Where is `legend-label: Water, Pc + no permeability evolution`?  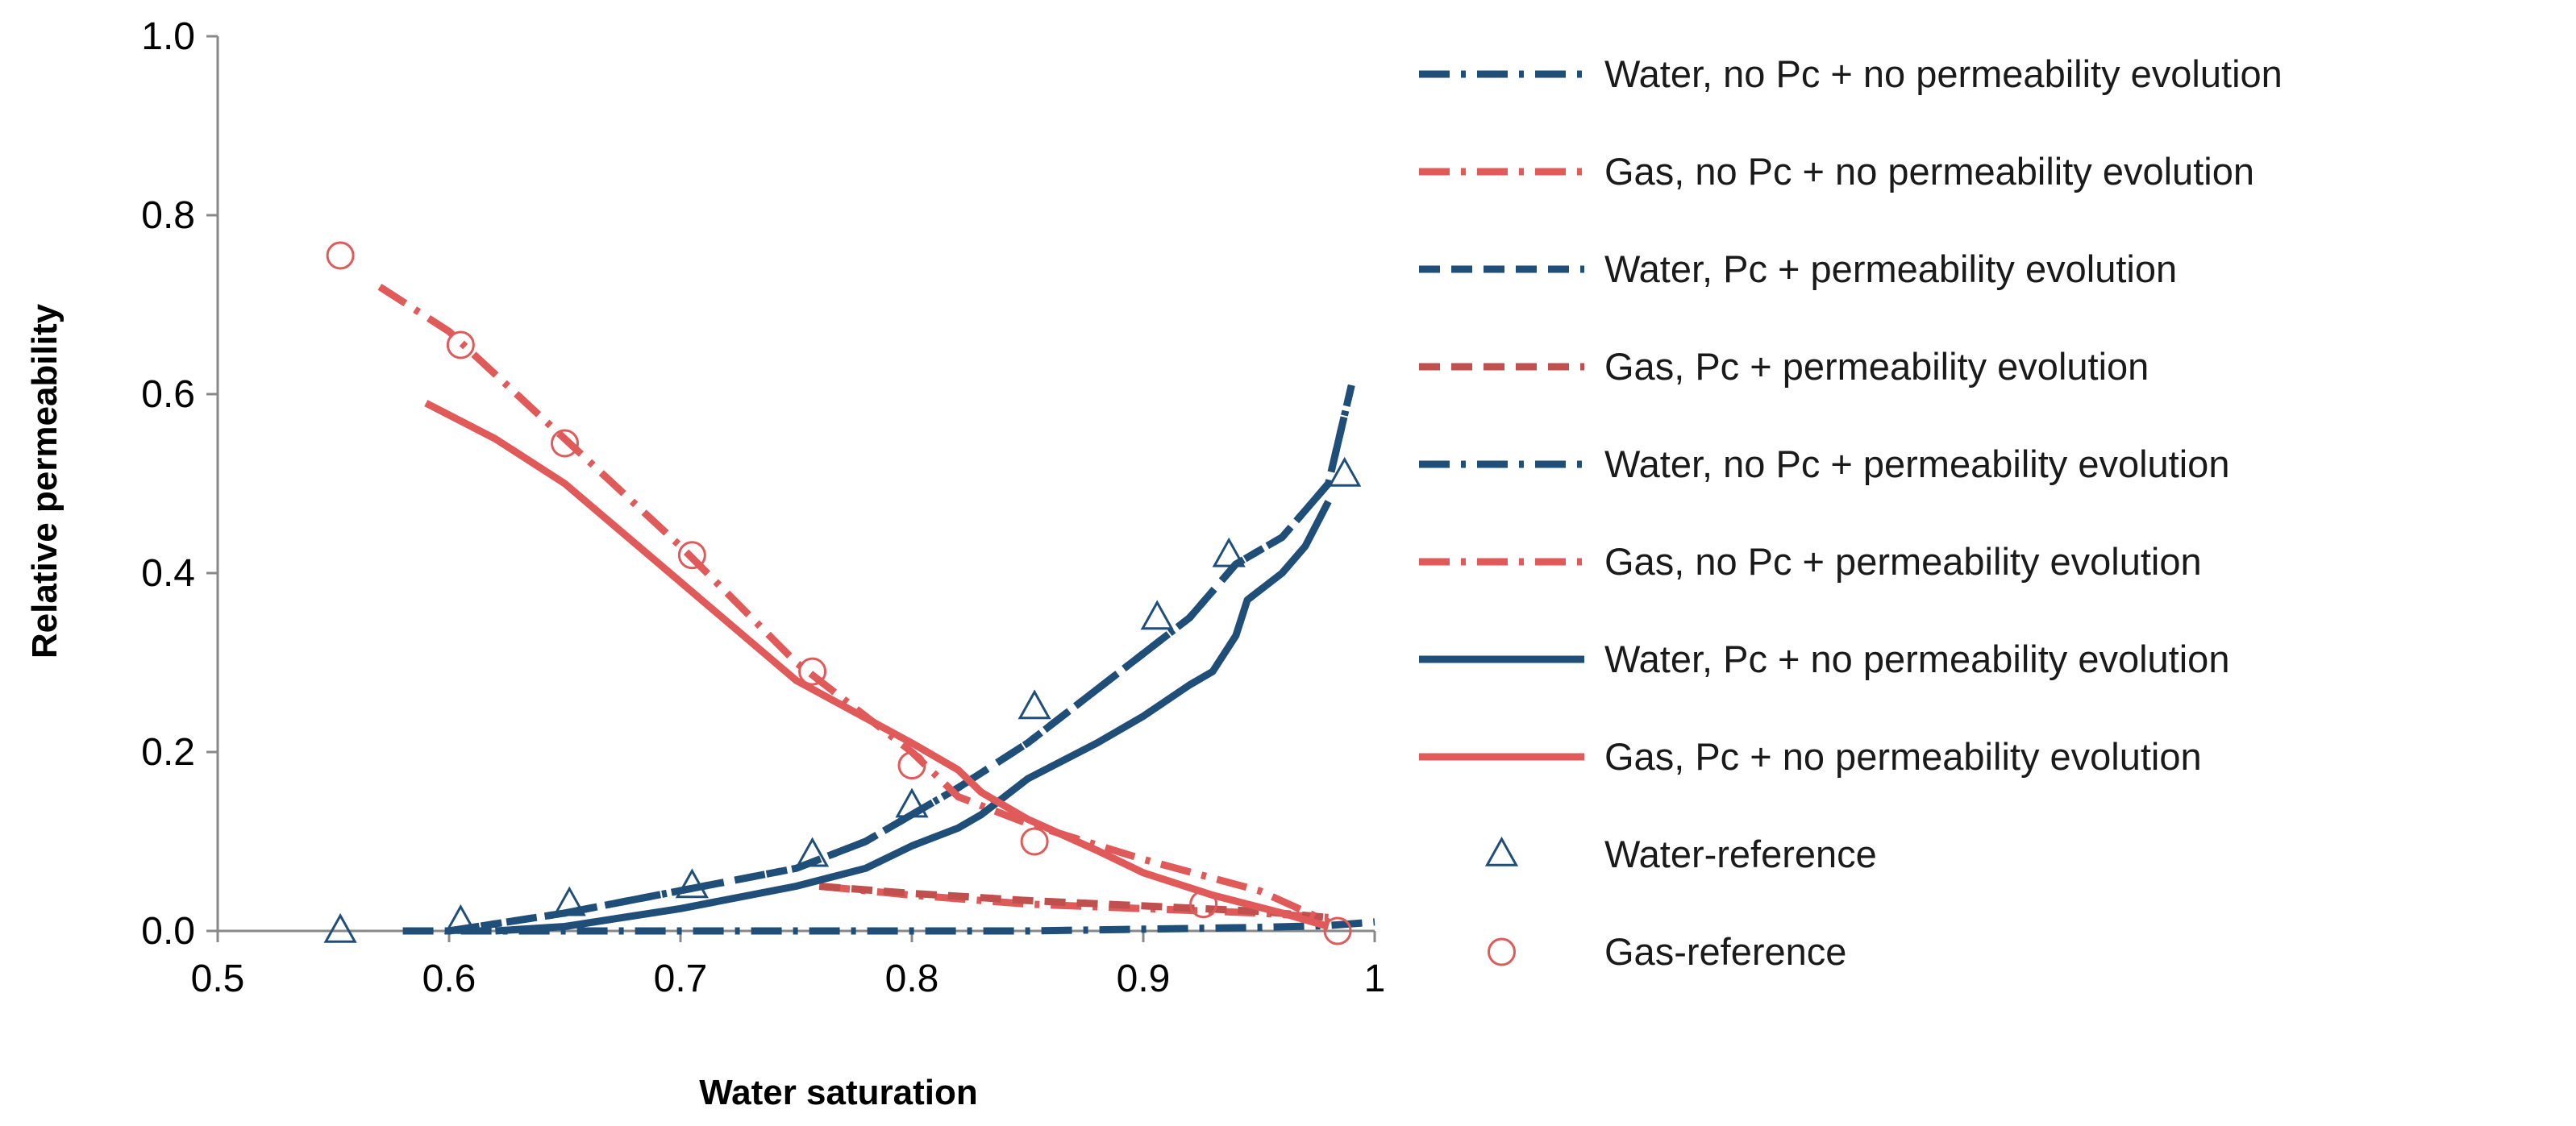
legend-label: Water, Pc + no permeability evolution is located at coordinates (1917, 659).